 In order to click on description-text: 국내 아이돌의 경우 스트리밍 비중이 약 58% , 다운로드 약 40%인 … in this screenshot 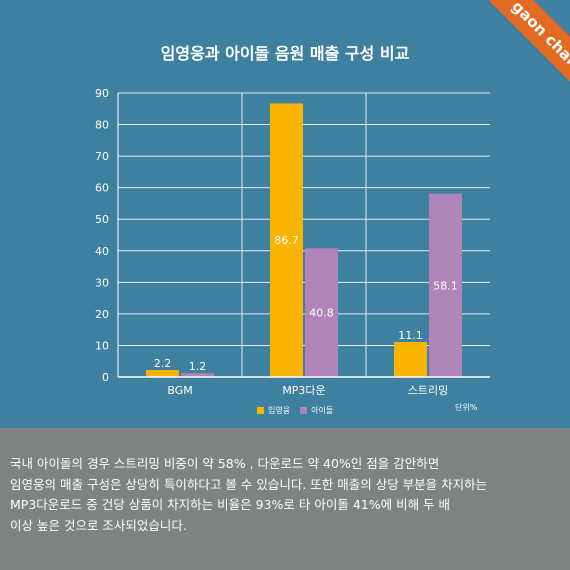, I will do `click(286, 495)`.